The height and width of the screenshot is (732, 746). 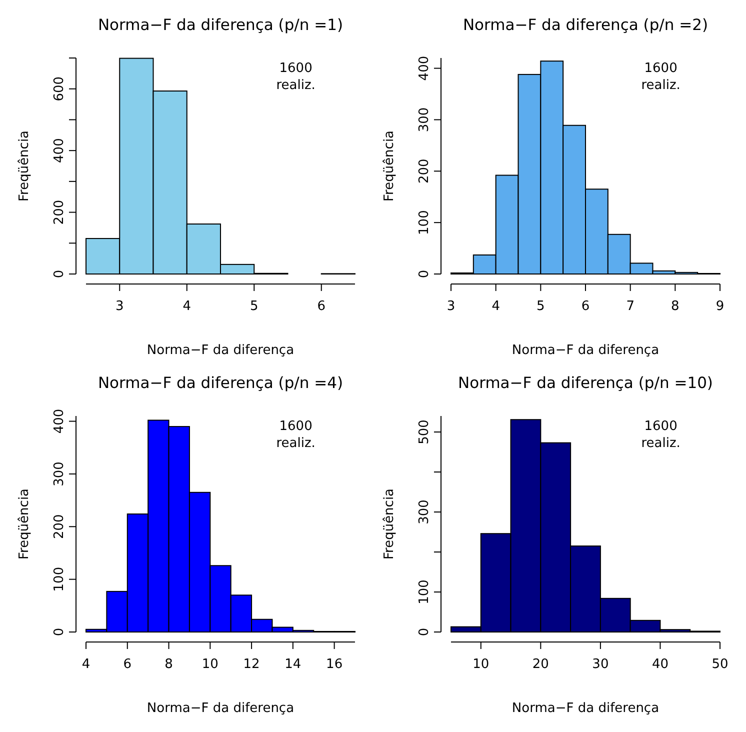 What do you see at coordinates (600, 664) in the screenshot?
I see `x-tick-label: 30` at bounding box center [600, 664].